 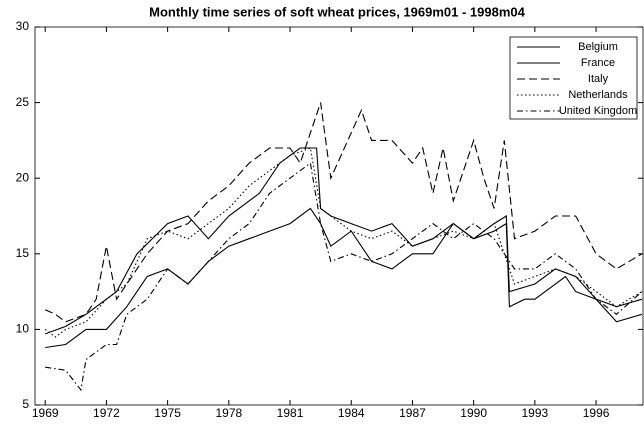 What do you see at coordinates (598, 47) in the screenshot?
I see `legend-label: Belgium` at bounding box center [598, 47].